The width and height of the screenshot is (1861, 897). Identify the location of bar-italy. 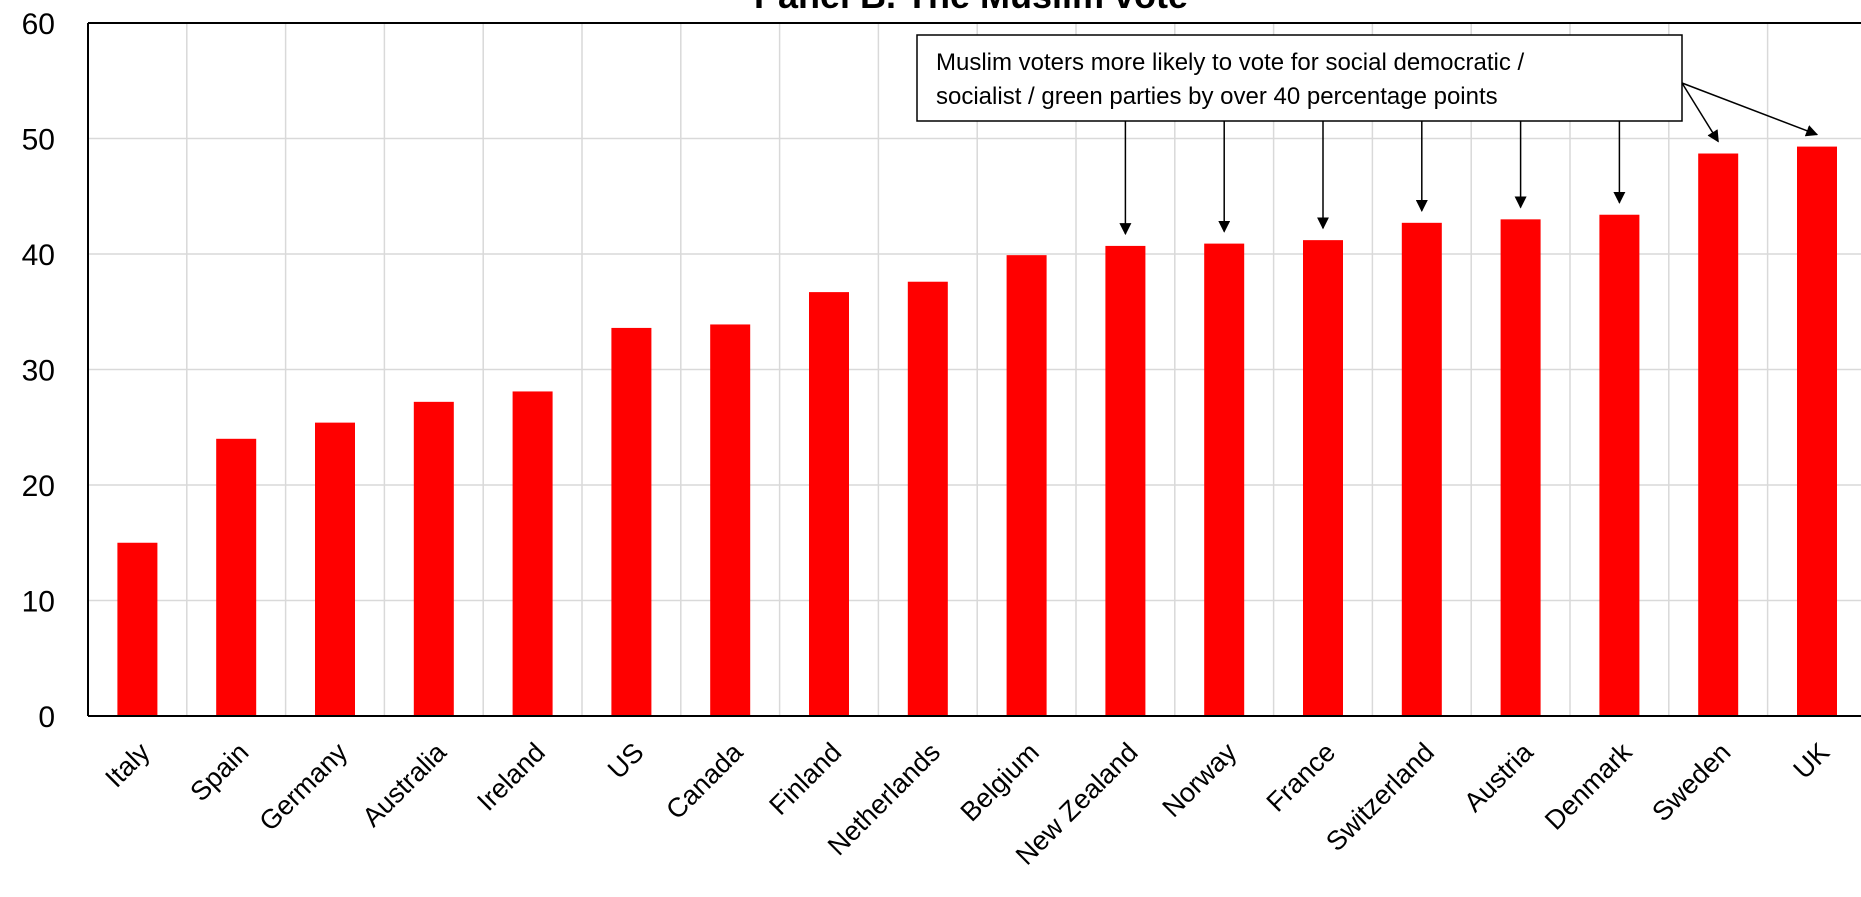
(137, 629).